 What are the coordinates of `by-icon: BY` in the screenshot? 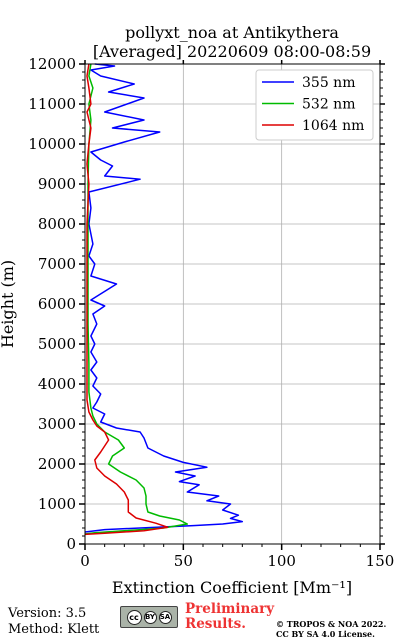 It's located at (150, 617).